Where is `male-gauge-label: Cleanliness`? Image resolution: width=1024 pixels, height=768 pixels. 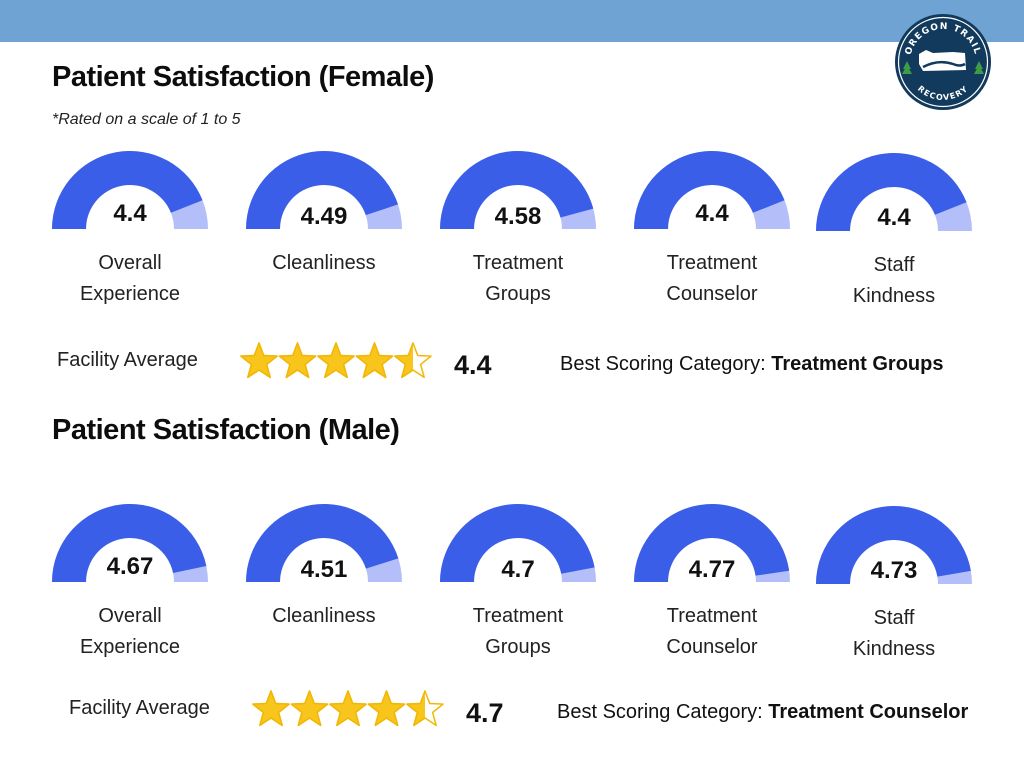 male-gauge-label: Cleanliness is located at coordinates (324, 616).